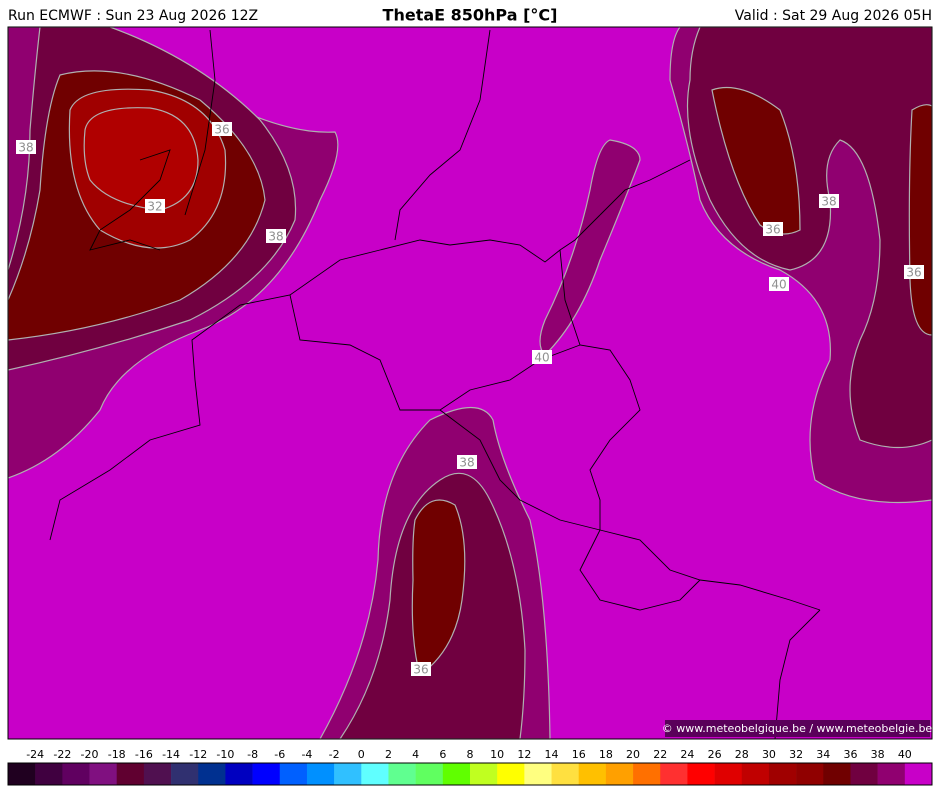 This screenshot has height=800, width=940. Describe the element at coordinates (715, 754) in the screenshot. I see `colorbar-label: 26` at that location.